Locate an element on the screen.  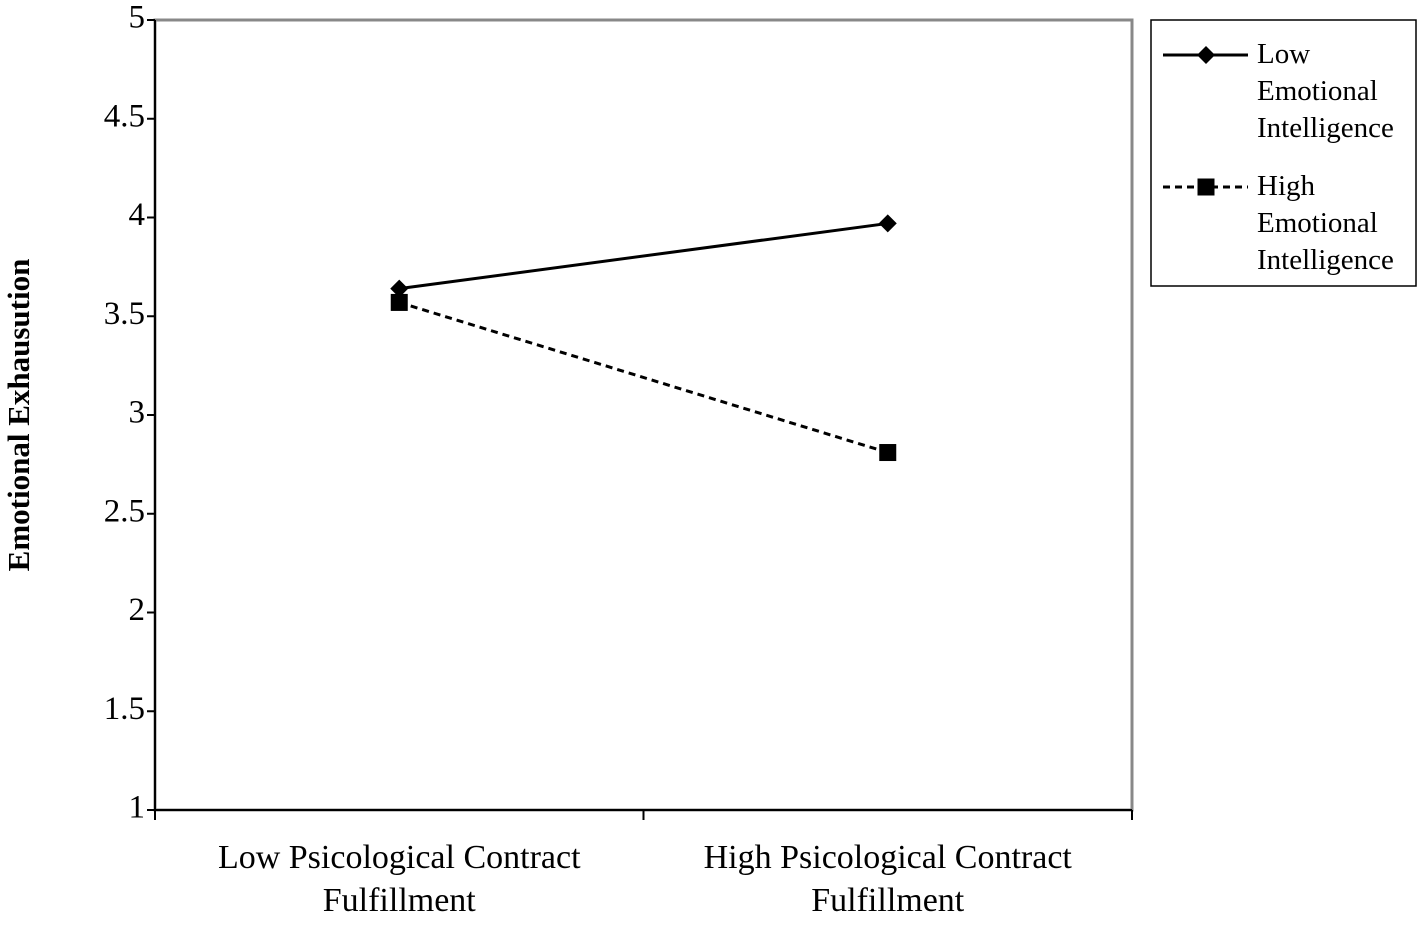
y-tick-label: 2.5 is located at coordinates (124, 511).